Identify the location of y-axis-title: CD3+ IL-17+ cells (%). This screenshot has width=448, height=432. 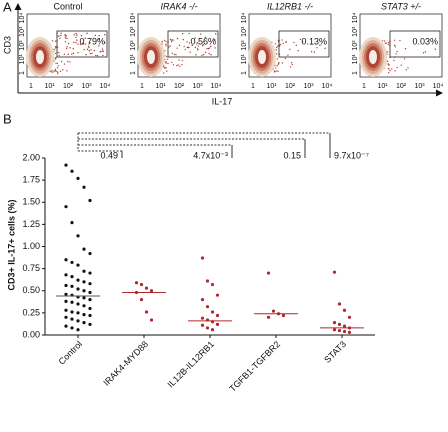
(11, 244).